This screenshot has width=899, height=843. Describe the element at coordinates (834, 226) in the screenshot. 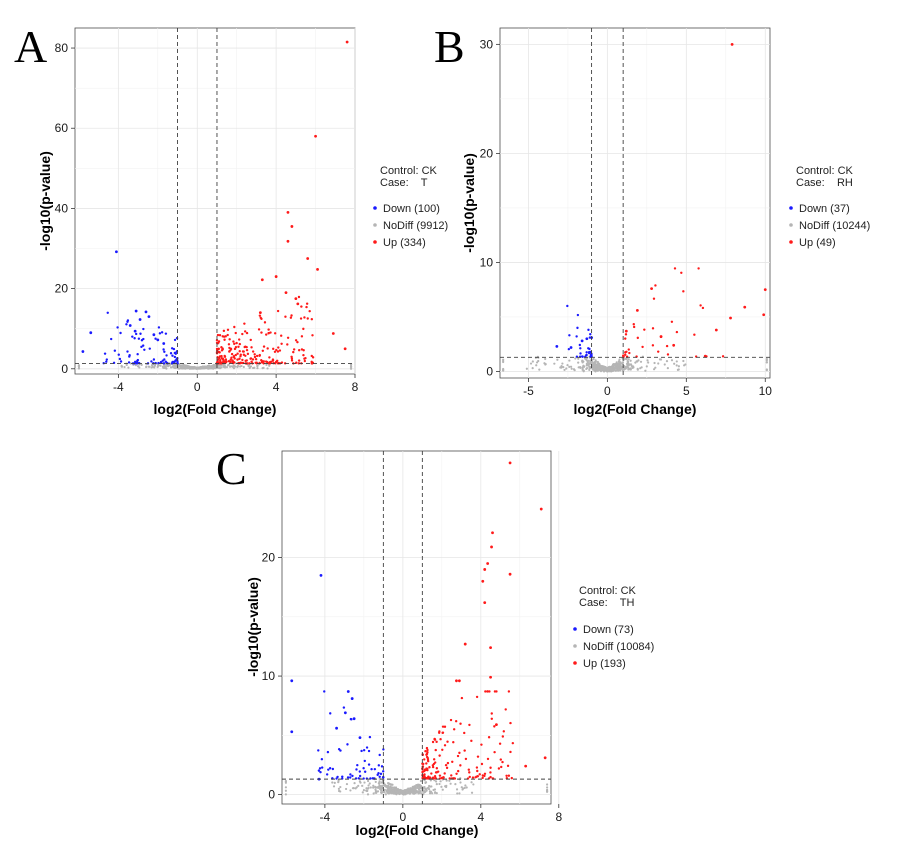

I see `panel-b-legend-nodiff: NoDiff (10244)` at that location.